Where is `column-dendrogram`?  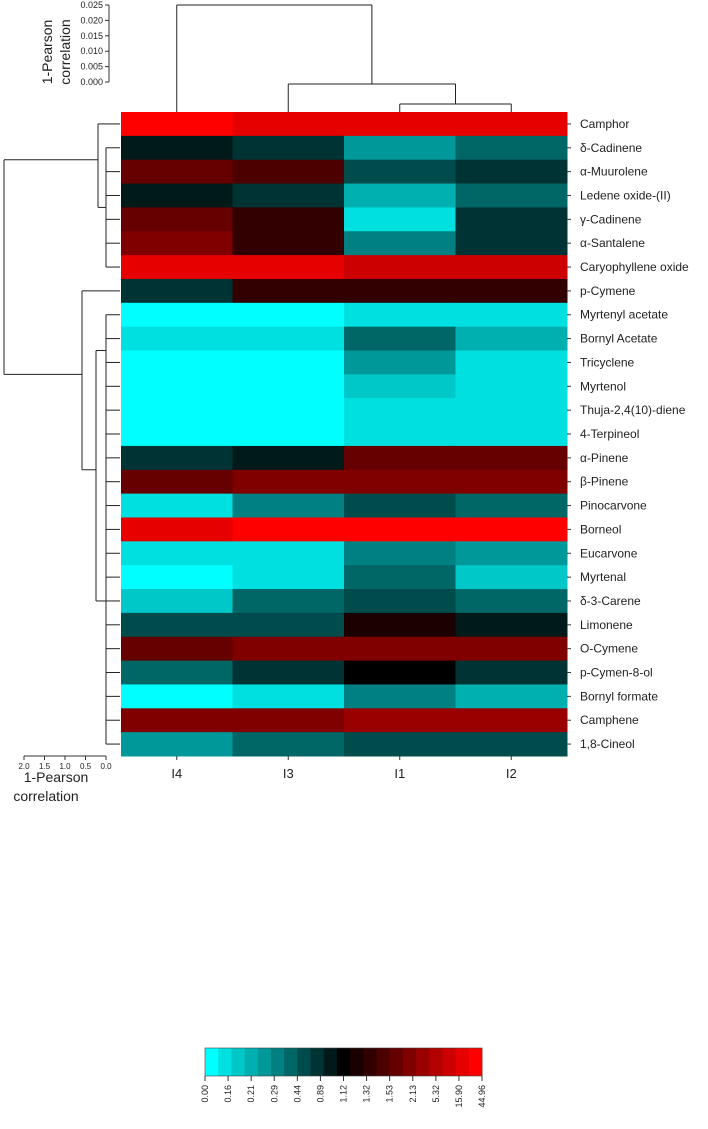 column-dendrogram is located at coordinates (344, 58).